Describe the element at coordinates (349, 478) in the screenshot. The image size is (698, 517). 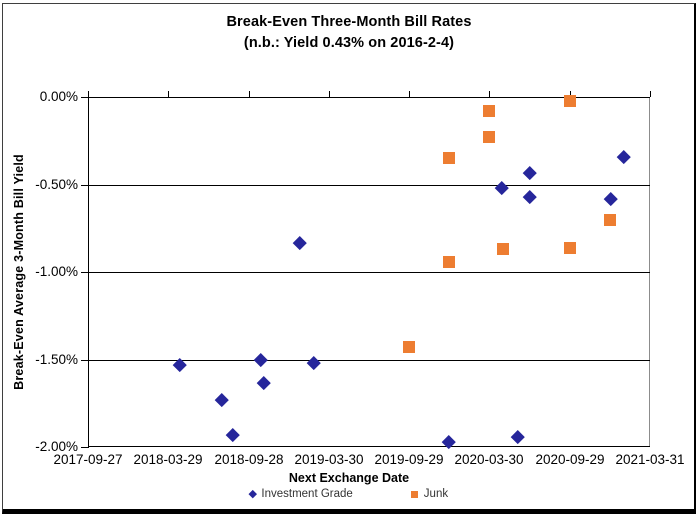
I see `x-axis-title: Next Exchange Date` at that location.